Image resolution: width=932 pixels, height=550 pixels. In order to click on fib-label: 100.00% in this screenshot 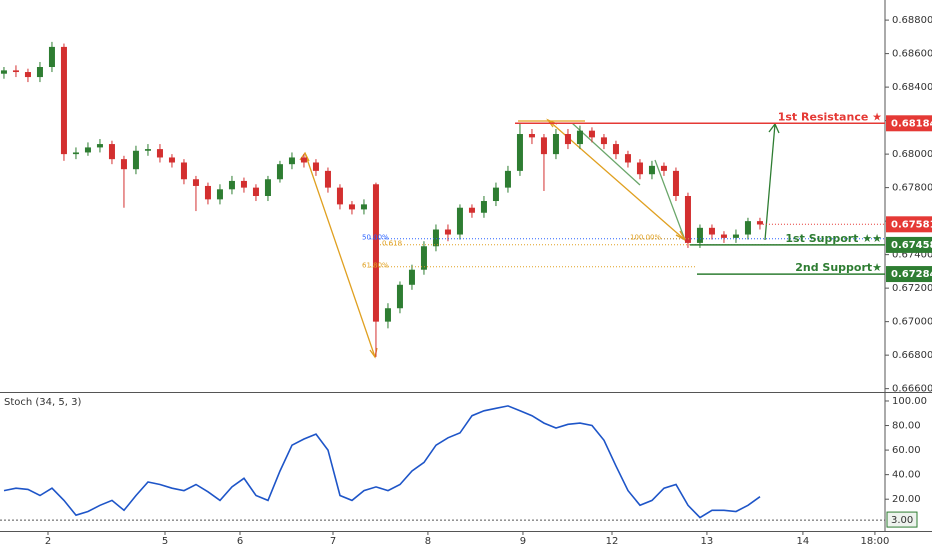, I will do `click(645, 238)`.